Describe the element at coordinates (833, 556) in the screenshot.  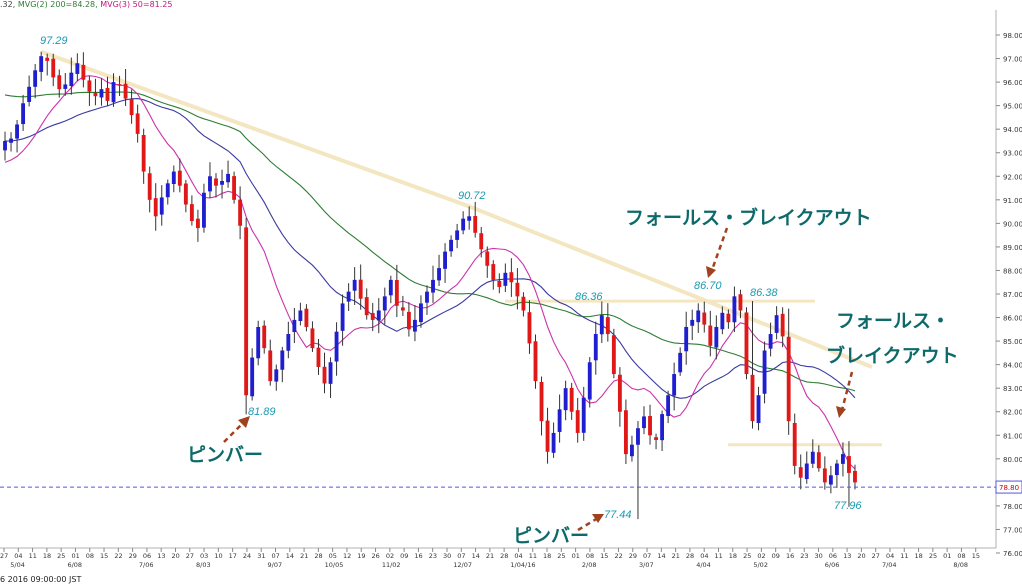
I see `day-tick-label: 06` at that location.